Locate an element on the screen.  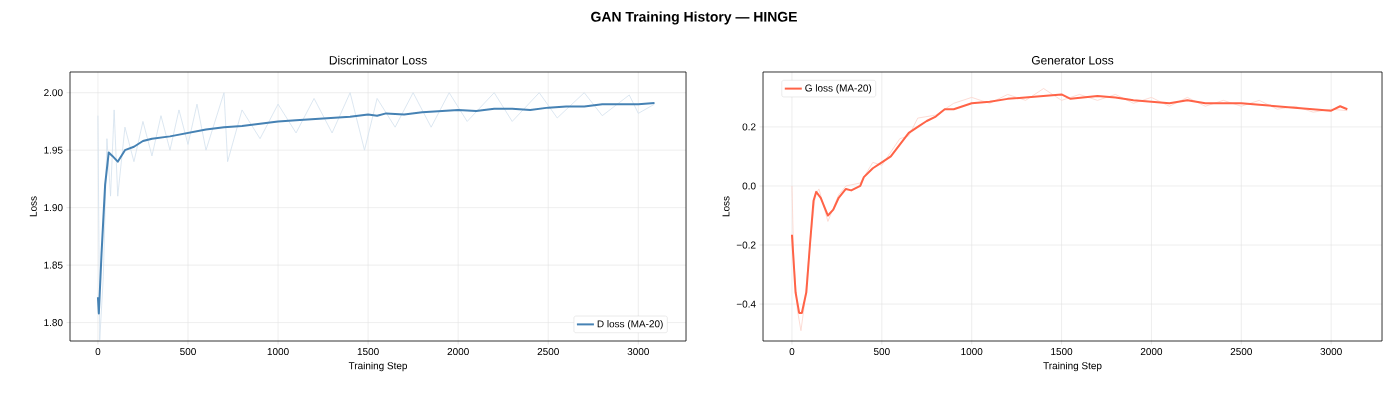
y-tick-label: 0.2 is located at coordinates (749, 127).